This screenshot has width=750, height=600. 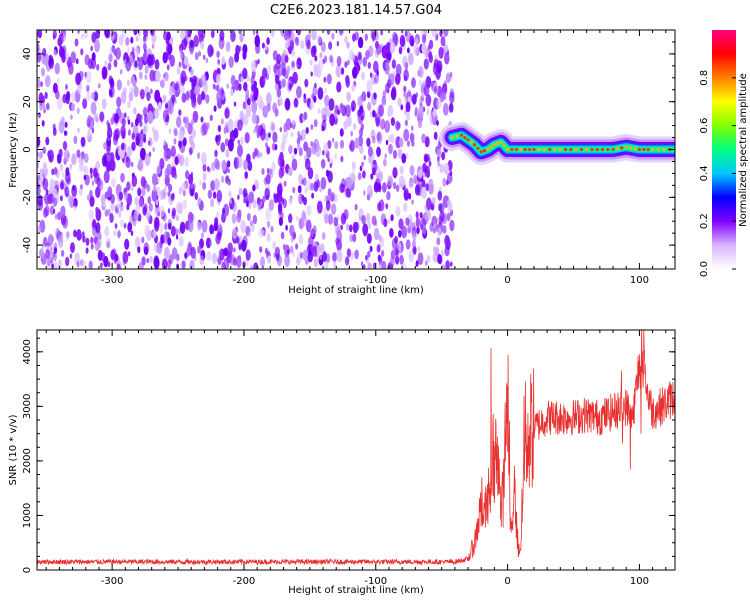 I want to click on y-tick-label: 1000, so click(x=27, y=515).